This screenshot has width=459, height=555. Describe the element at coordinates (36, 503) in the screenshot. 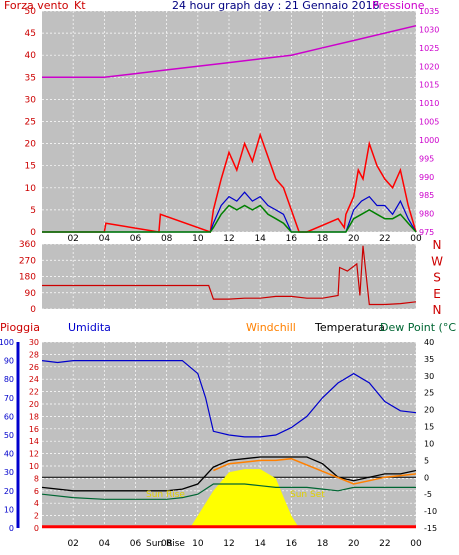

I see `y-tick-label-rain: 4` at that location.